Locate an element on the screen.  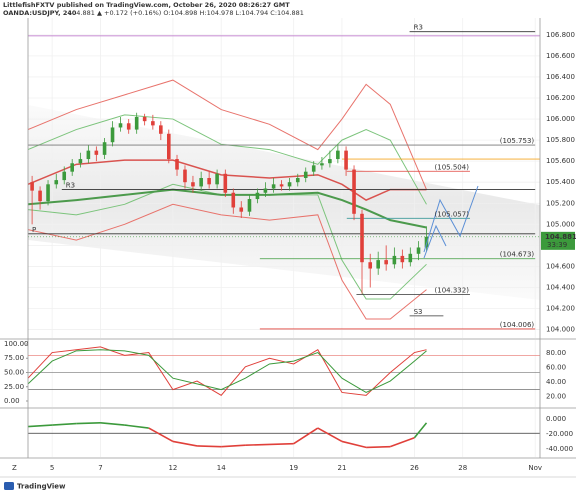
symbol: OANDA:USDJPY, 240 is located at coordinates (40, 13).